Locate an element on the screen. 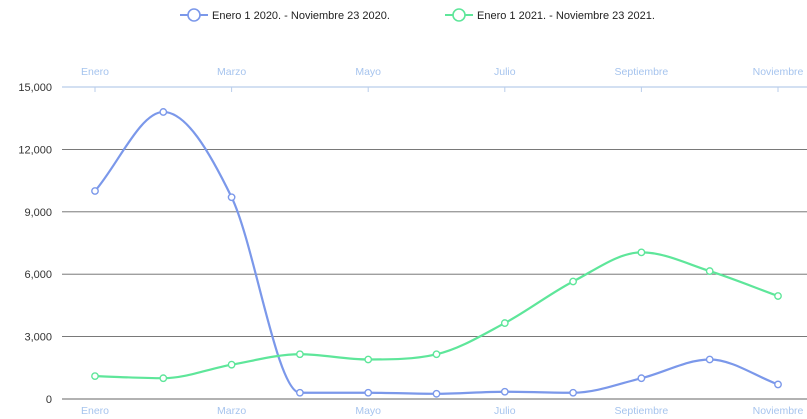  x-tick-label-top: Enero is located at coordinates (95, 72).